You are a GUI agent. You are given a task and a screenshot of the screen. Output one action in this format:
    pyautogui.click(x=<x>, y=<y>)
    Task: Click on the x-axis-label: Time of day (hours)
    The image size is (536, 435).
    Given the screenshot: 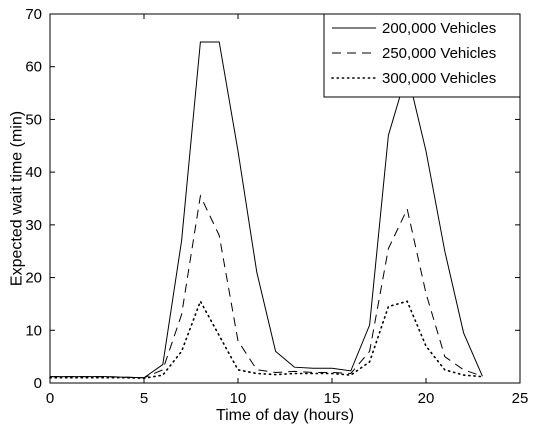 What is the action you would take?
    pyautogui.click(x=285, y=415)
    